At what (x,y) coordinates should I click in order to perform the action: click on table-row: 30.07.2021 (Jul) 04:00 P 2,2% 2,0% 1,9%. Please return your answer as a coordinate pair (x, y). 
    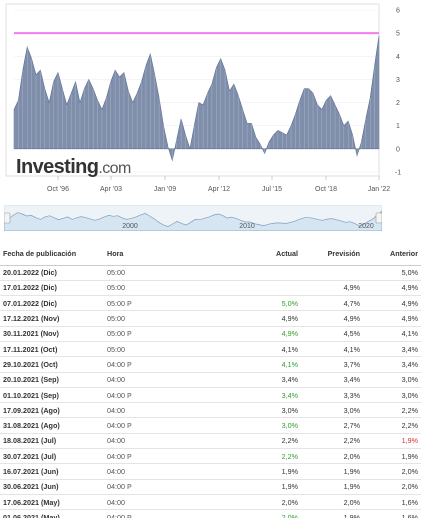
    Looking at the image, I should click on (210, 456).